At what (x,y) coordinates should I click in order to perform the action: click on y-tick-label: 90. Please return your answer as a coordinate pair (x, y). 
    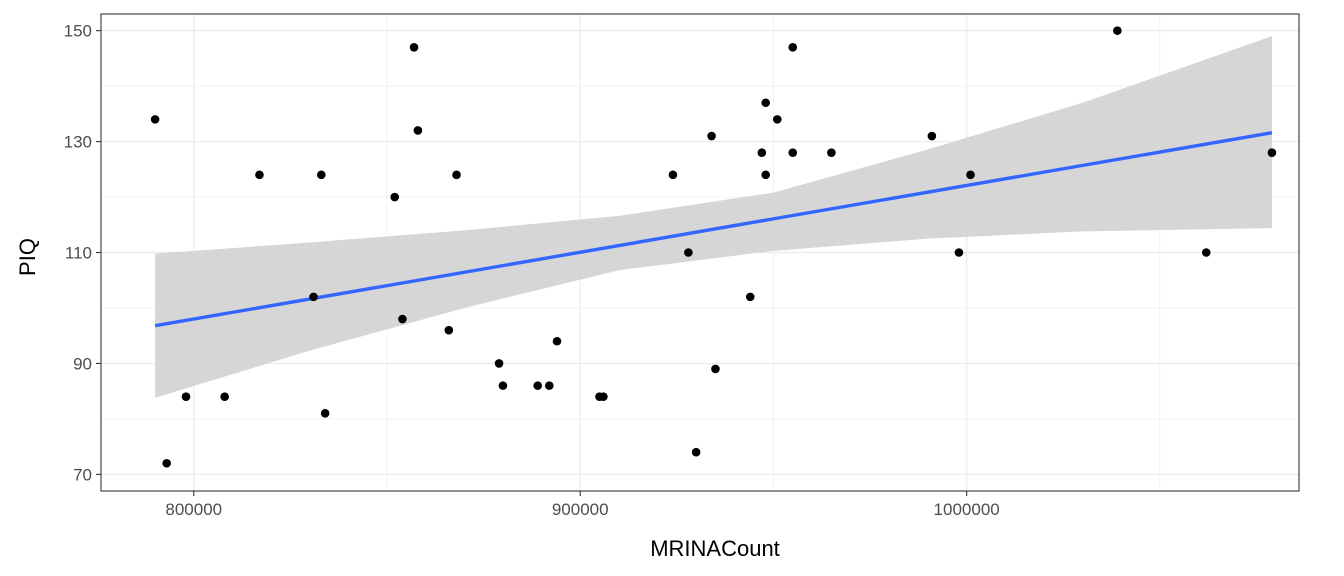
    Looking at the image, I should click on (82, 363).